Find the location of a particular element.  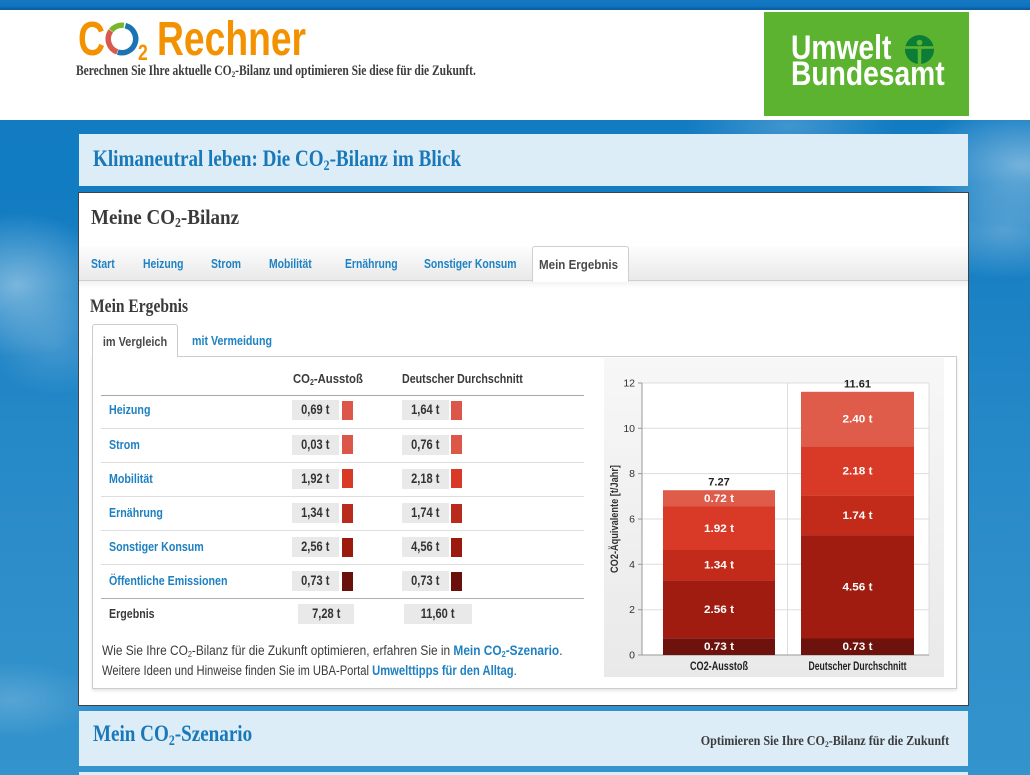

svg-text: 1.92 t is located at coordinates (719, 529).